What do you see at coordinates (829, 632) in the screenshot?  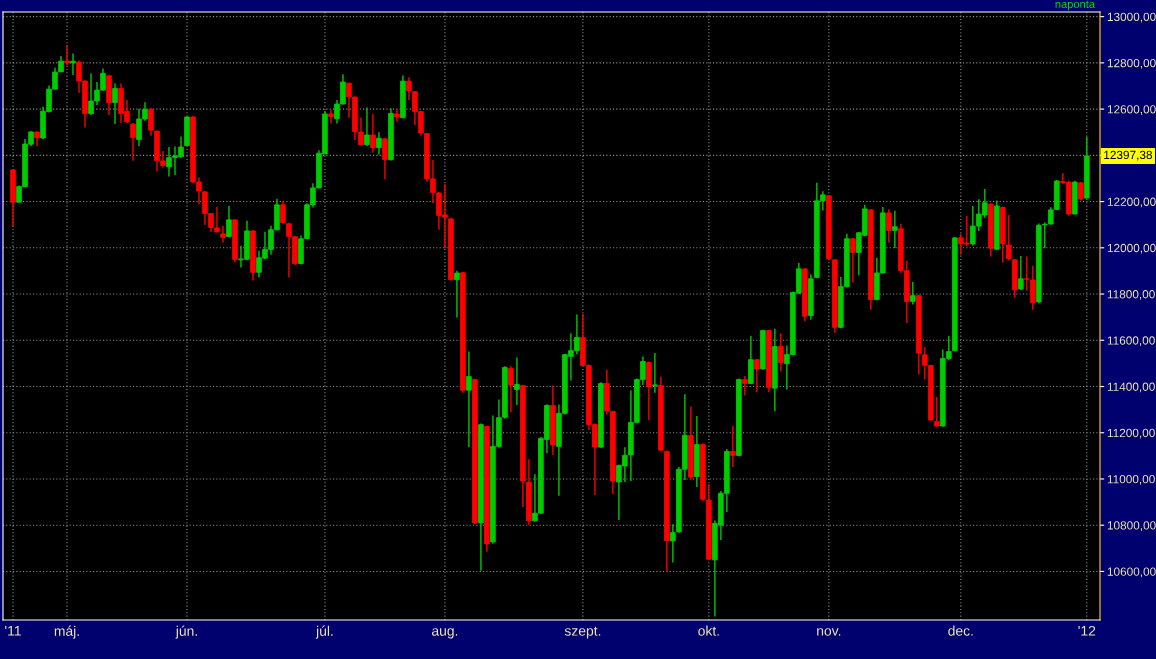 I see `x-tick-label: nov.` at bounding box center [829, 632].